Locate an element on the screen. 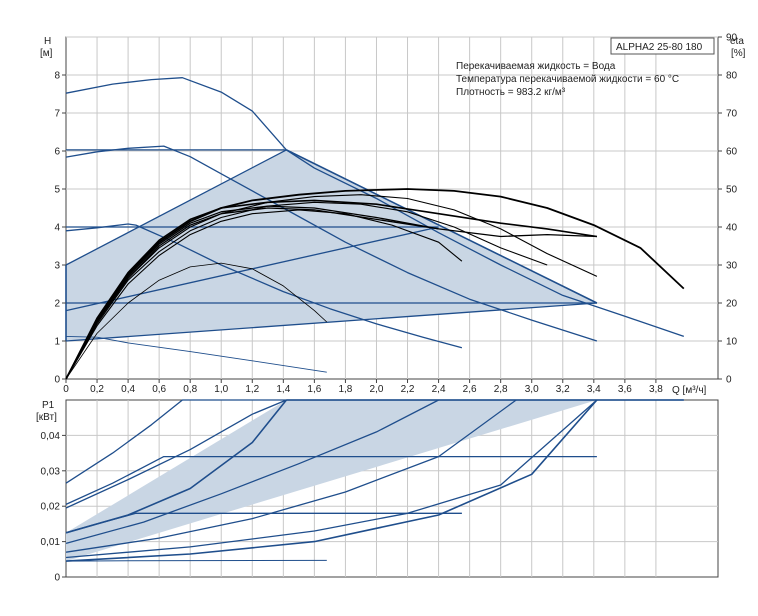 The height and width of the screenshot is (616, 758). fluid-info: Перекачиваемая жидкость = Вода is located at coordinates (536, 66).